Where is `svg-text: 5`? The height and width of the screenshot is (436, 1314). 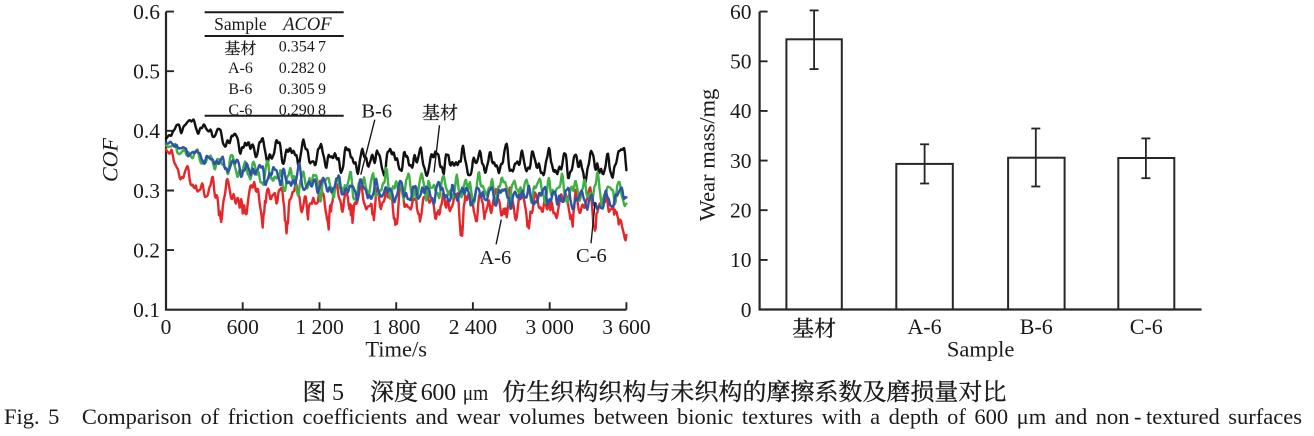
svg-text: 5 is located at coordinates (338, 393).